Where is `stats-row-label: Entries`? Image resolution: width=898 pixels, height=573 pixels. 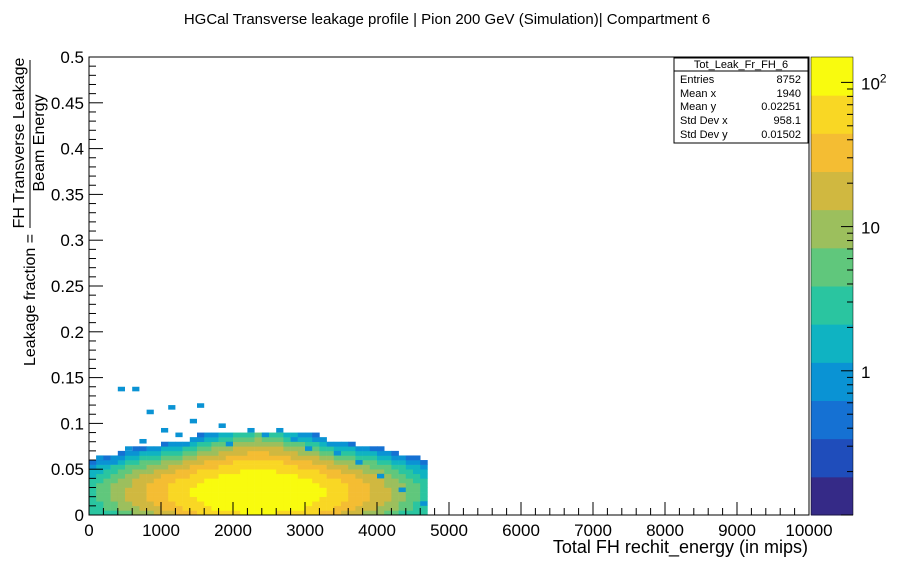
stats-row-label: Entries is located at coordinates (697, 80).